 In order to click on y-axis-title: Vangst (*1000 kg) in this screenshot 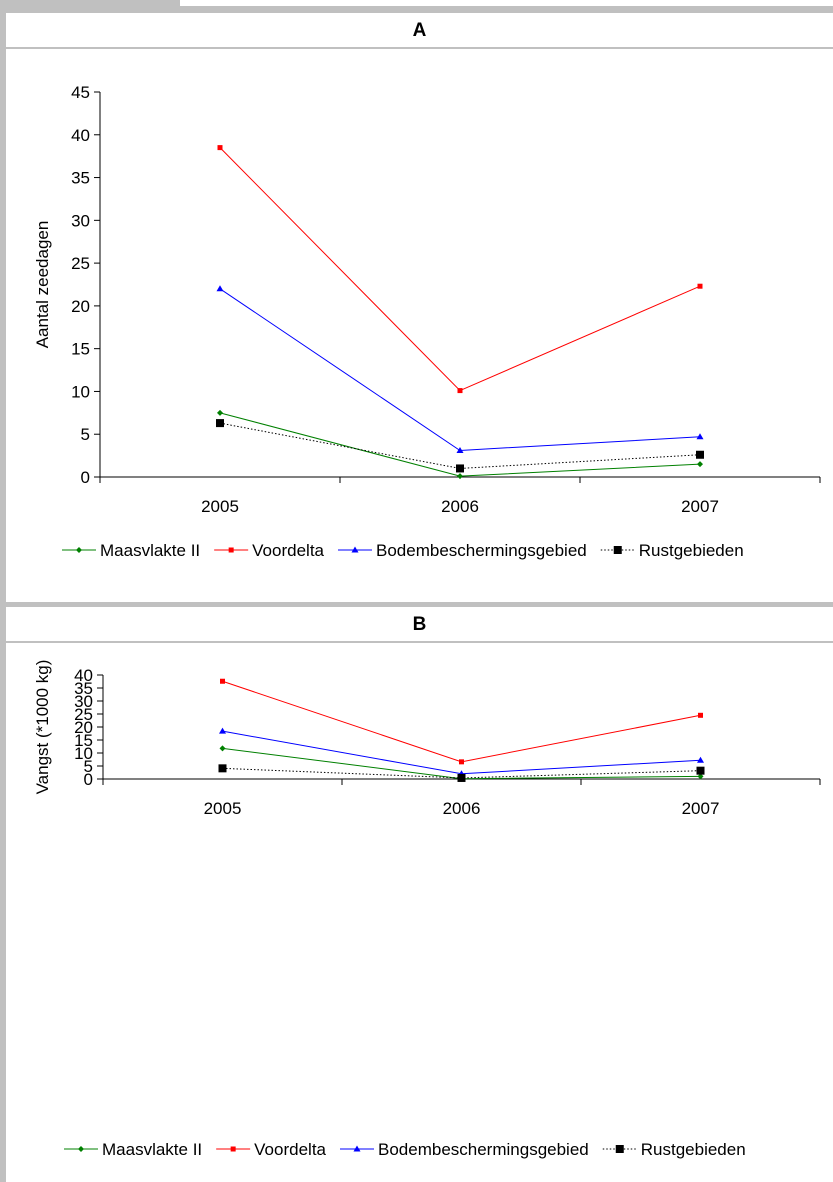, I will do `click(42, 727)`.